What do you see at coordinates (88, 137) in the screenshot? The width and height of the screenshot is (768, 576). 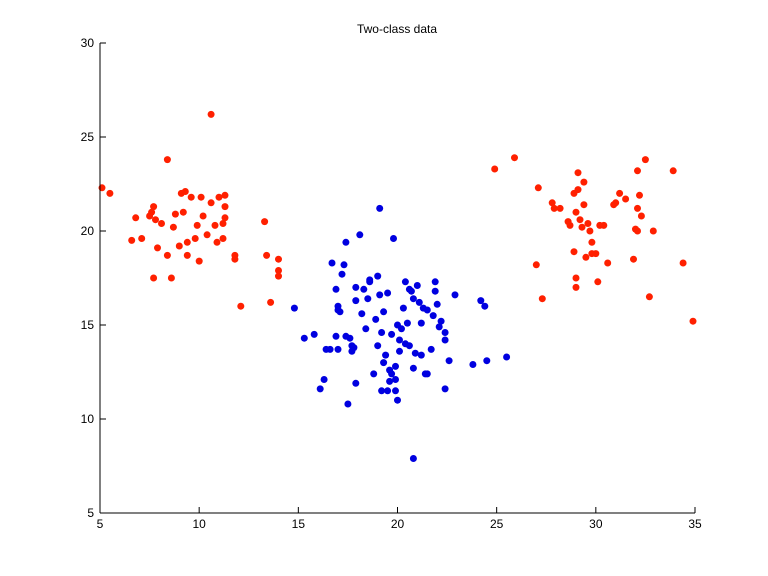 I see `y-tick-label: 25` at bounding box center [88, 137].